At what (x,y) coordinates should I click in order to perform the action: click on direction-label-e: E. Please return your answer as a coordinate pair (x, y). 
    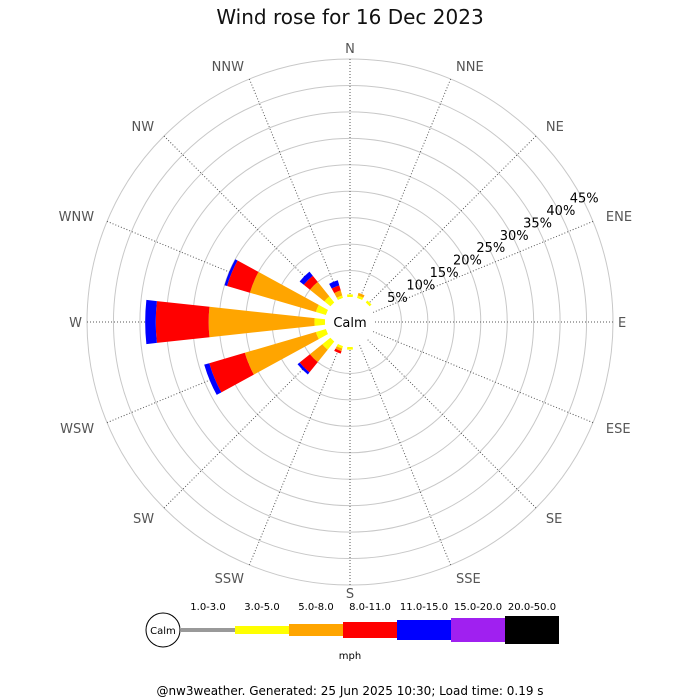
    Looking at the image, I should click on (622, 323).